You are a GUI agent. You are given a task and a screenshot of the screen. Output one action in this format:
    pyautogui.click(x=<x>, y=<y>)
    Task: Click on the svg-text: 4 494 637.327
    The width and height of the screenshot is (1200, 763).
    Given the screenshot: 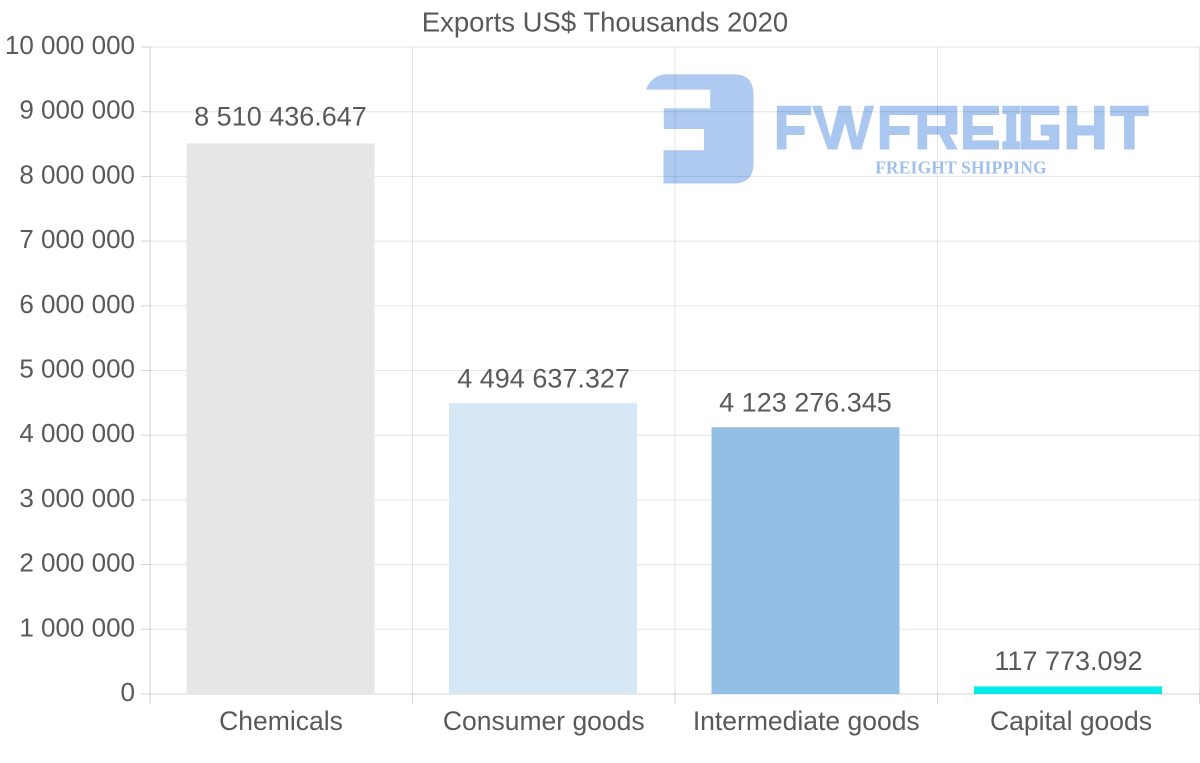 What is the action you would take?
    pyautogui.click(x=543, y=379)
    